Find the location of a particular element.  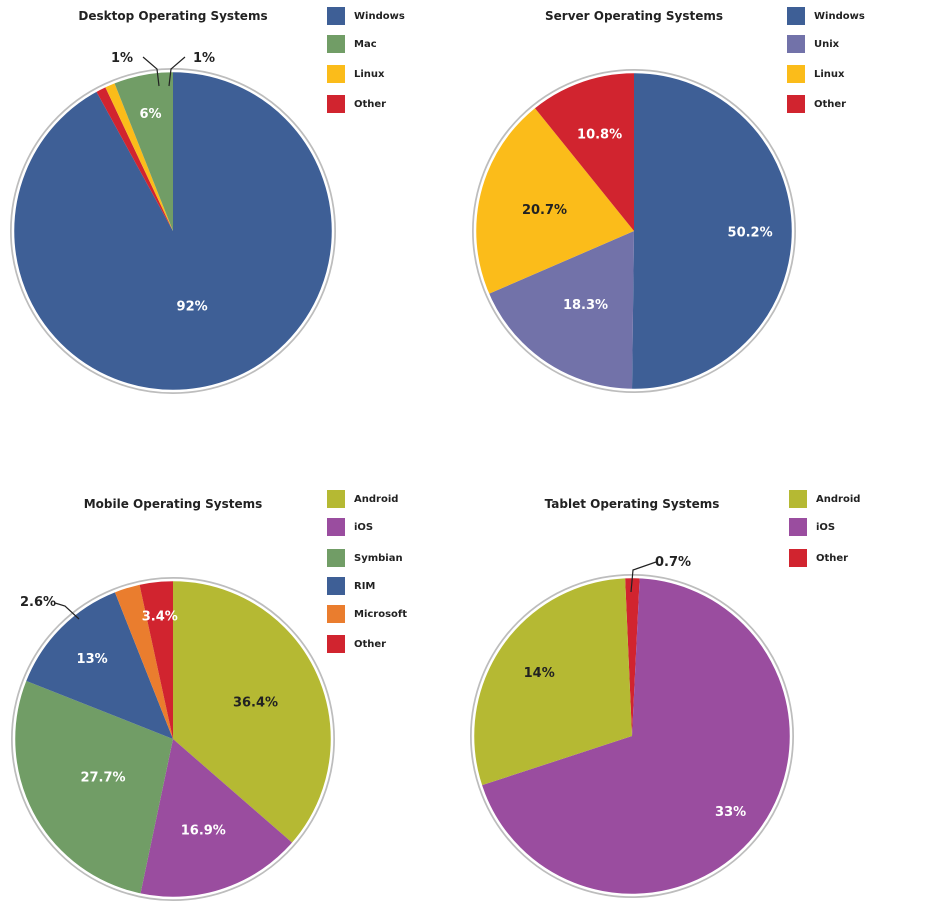

slice-unix is located at coordinates (561, 310).